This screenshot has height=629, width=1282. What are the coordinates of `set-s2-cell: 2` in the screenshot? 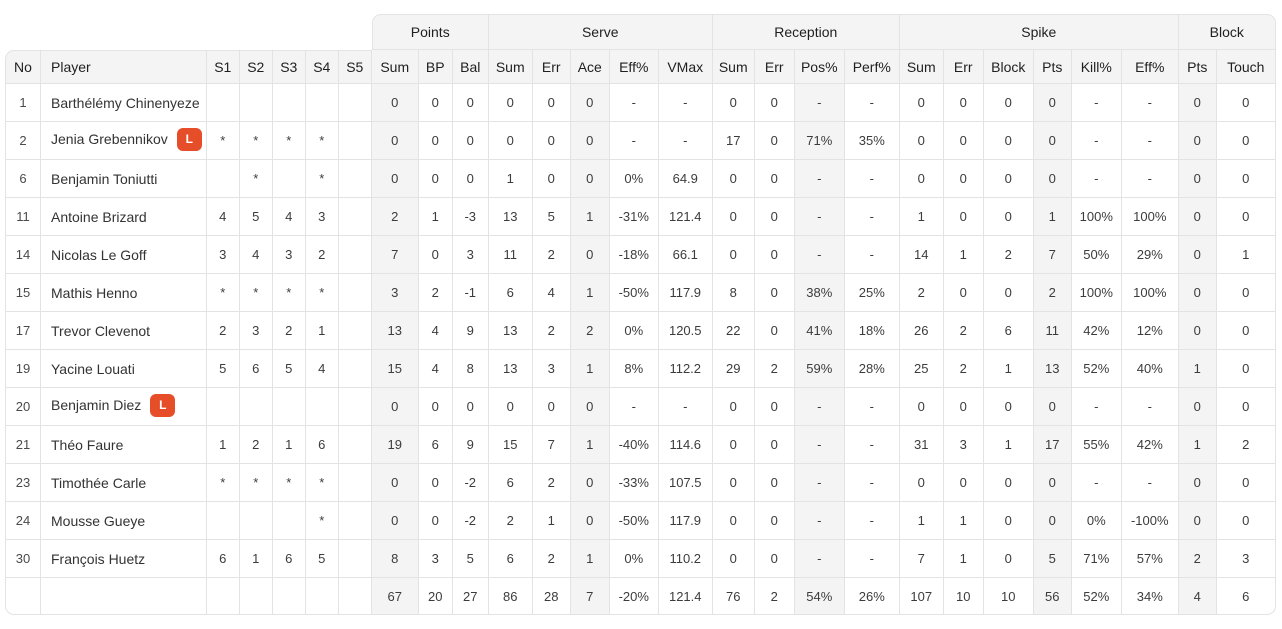 It's located at (256, 445).